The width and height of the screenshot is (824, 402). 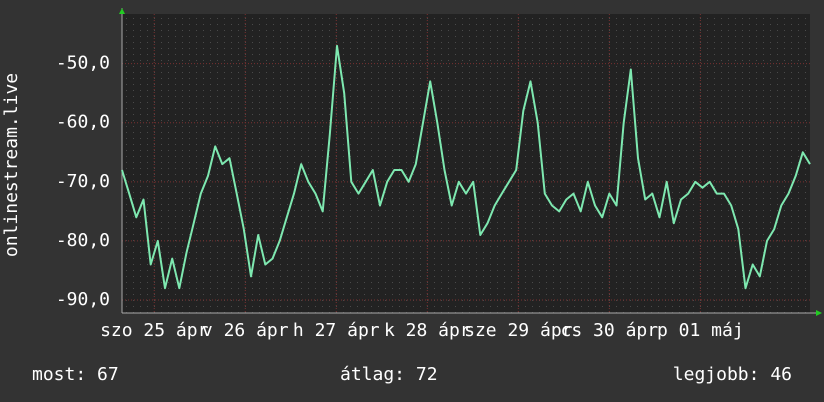 I want to click on y-axis-label: onlinestream.live, so click(x=11, y=165).